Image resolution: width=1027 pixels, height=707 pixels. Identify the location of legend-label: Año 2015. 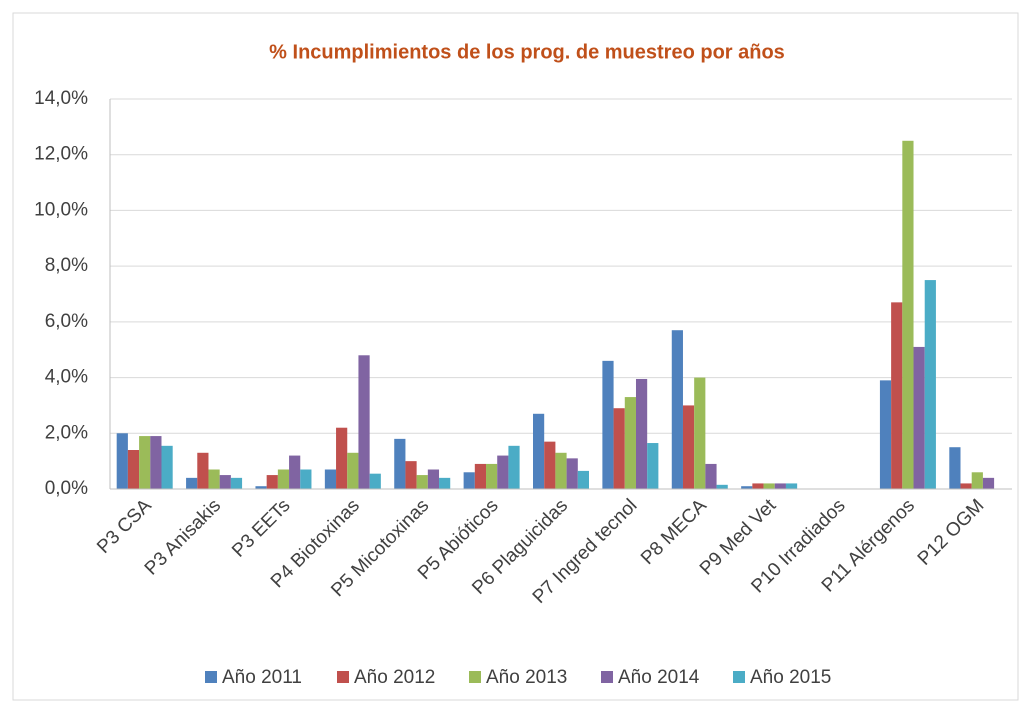
(790, 677).